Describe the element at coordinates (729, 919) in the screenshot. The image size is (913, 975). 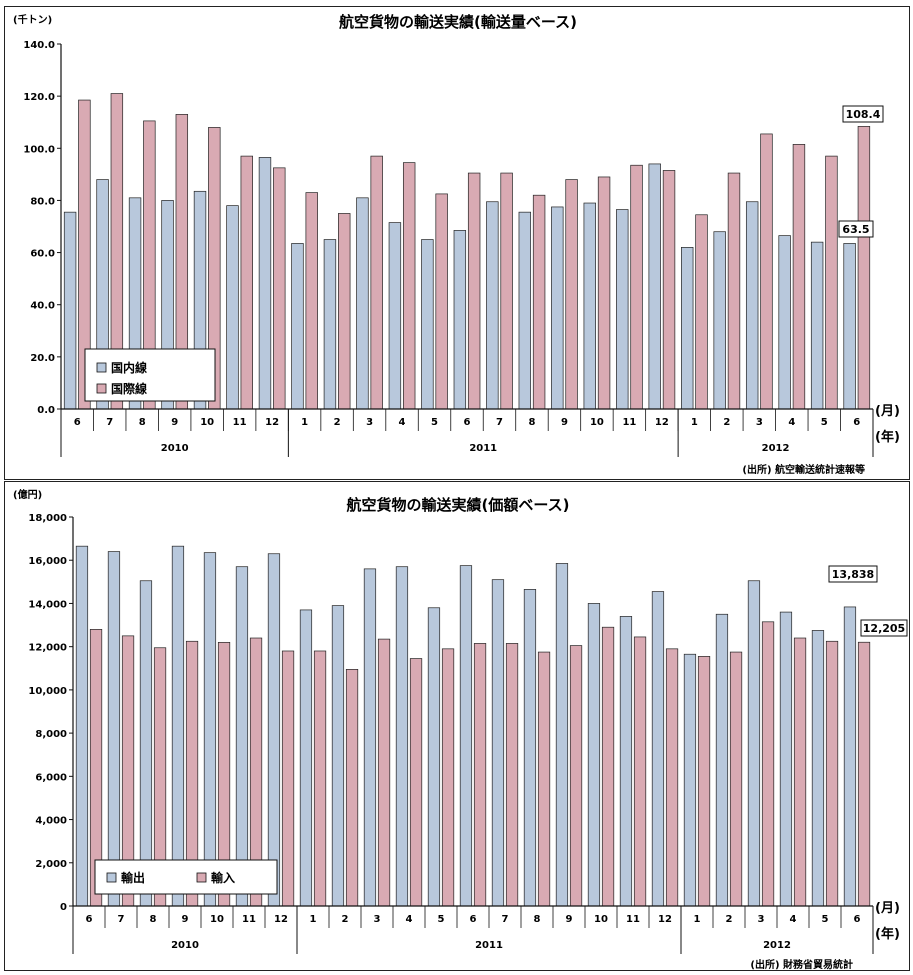
I see `x-tick-label: 2` at that location.